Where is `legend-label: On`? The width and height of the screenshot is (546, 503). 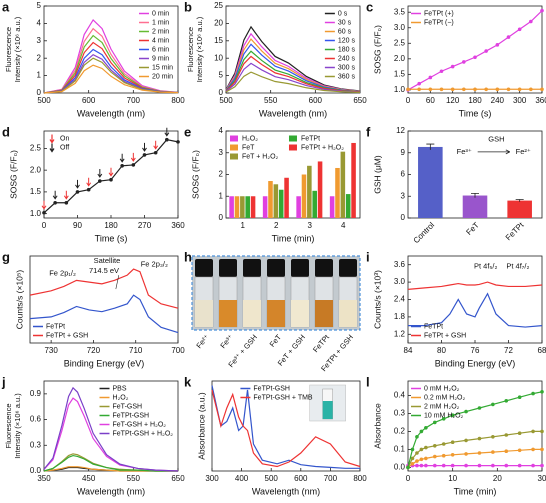 legend-label: On is located at coordinates (64, 138).